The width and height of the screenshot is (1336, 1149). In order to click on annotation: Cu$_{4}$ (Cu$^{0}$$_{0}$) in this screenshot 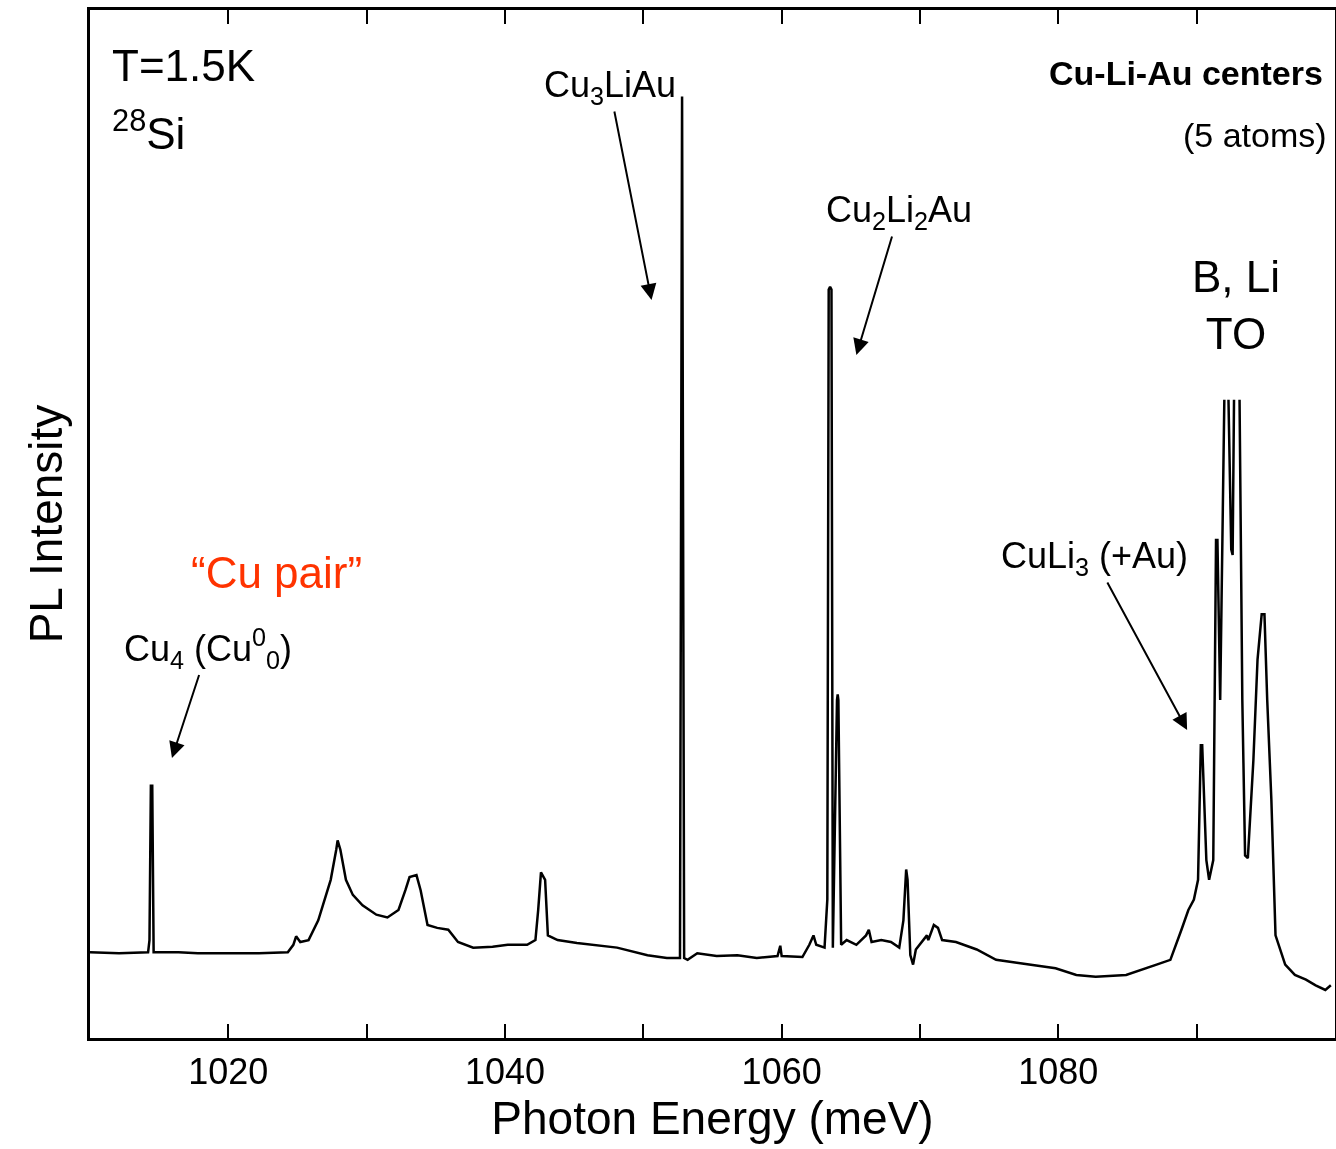, I will do `click(208, 648)`.